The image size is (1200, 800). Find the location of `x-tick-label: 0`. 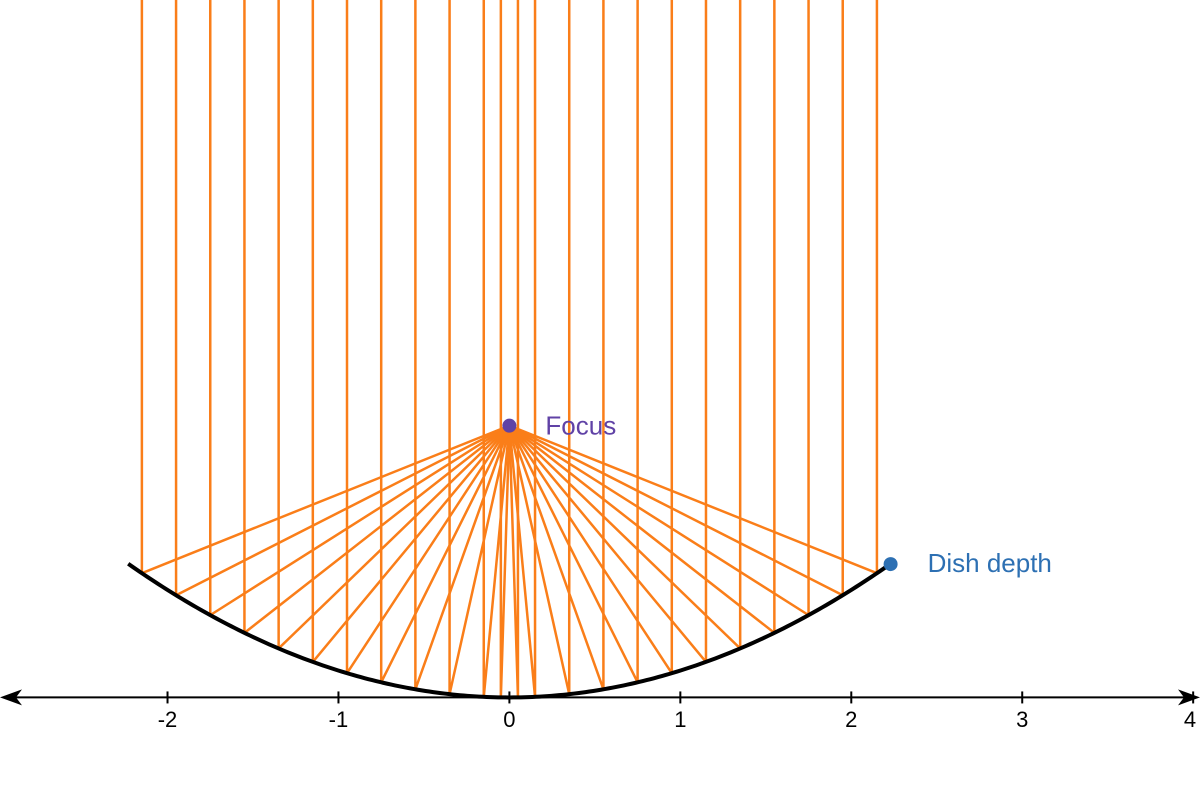

x-tick-label: 0 is located at coordinates (509, 719).